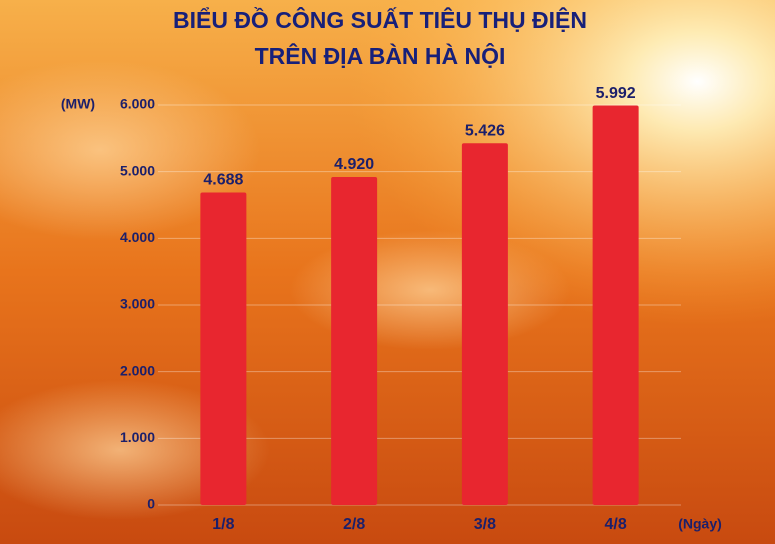  Describe the element at coordinates (137, 170) in the screenshot. I see `y-tick-label: 5.000` at that location.